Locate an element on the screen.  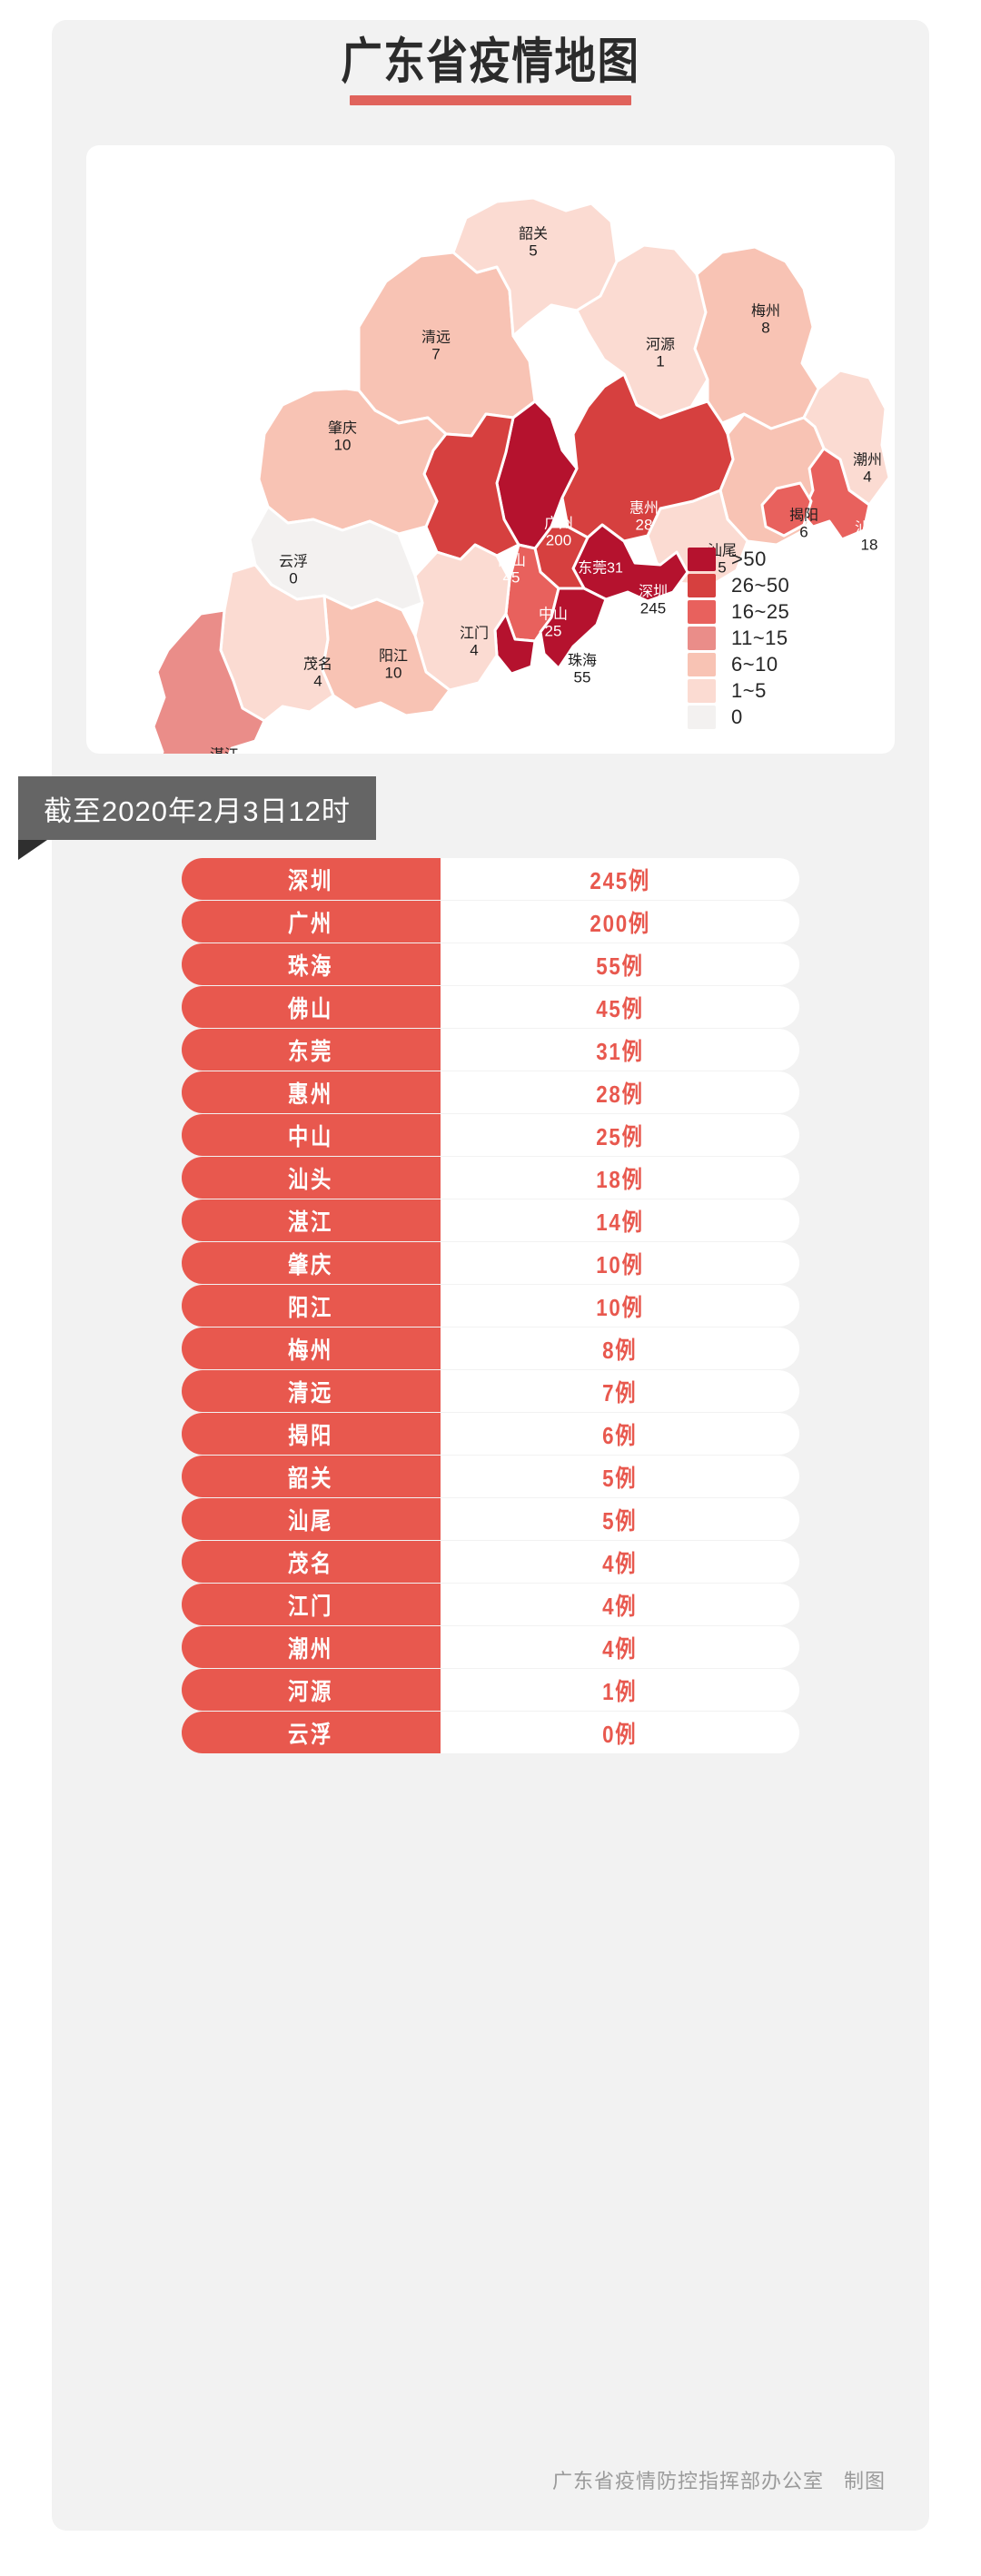
legend-row: 1~5 is located at coordinates (774, 690).